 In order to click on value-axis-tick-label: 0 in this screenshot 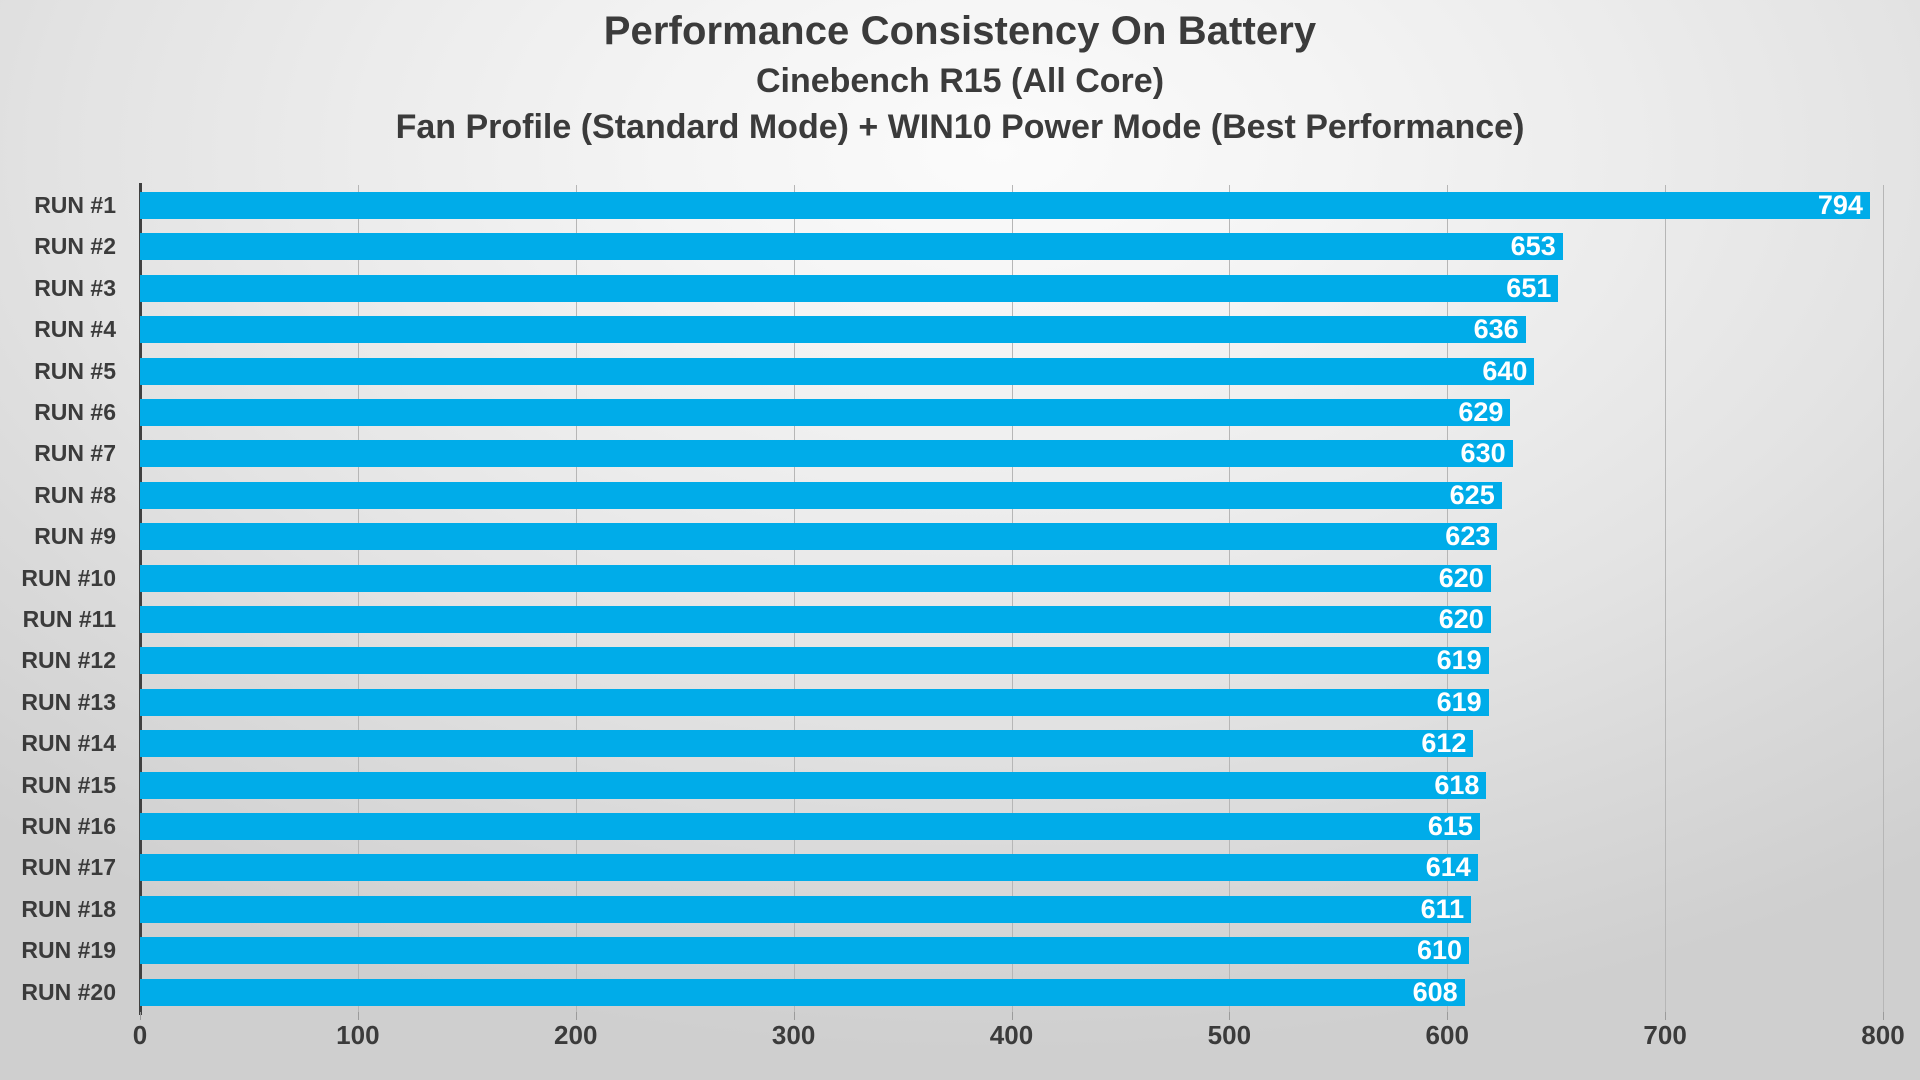, I will do `click(140, 1035)`.